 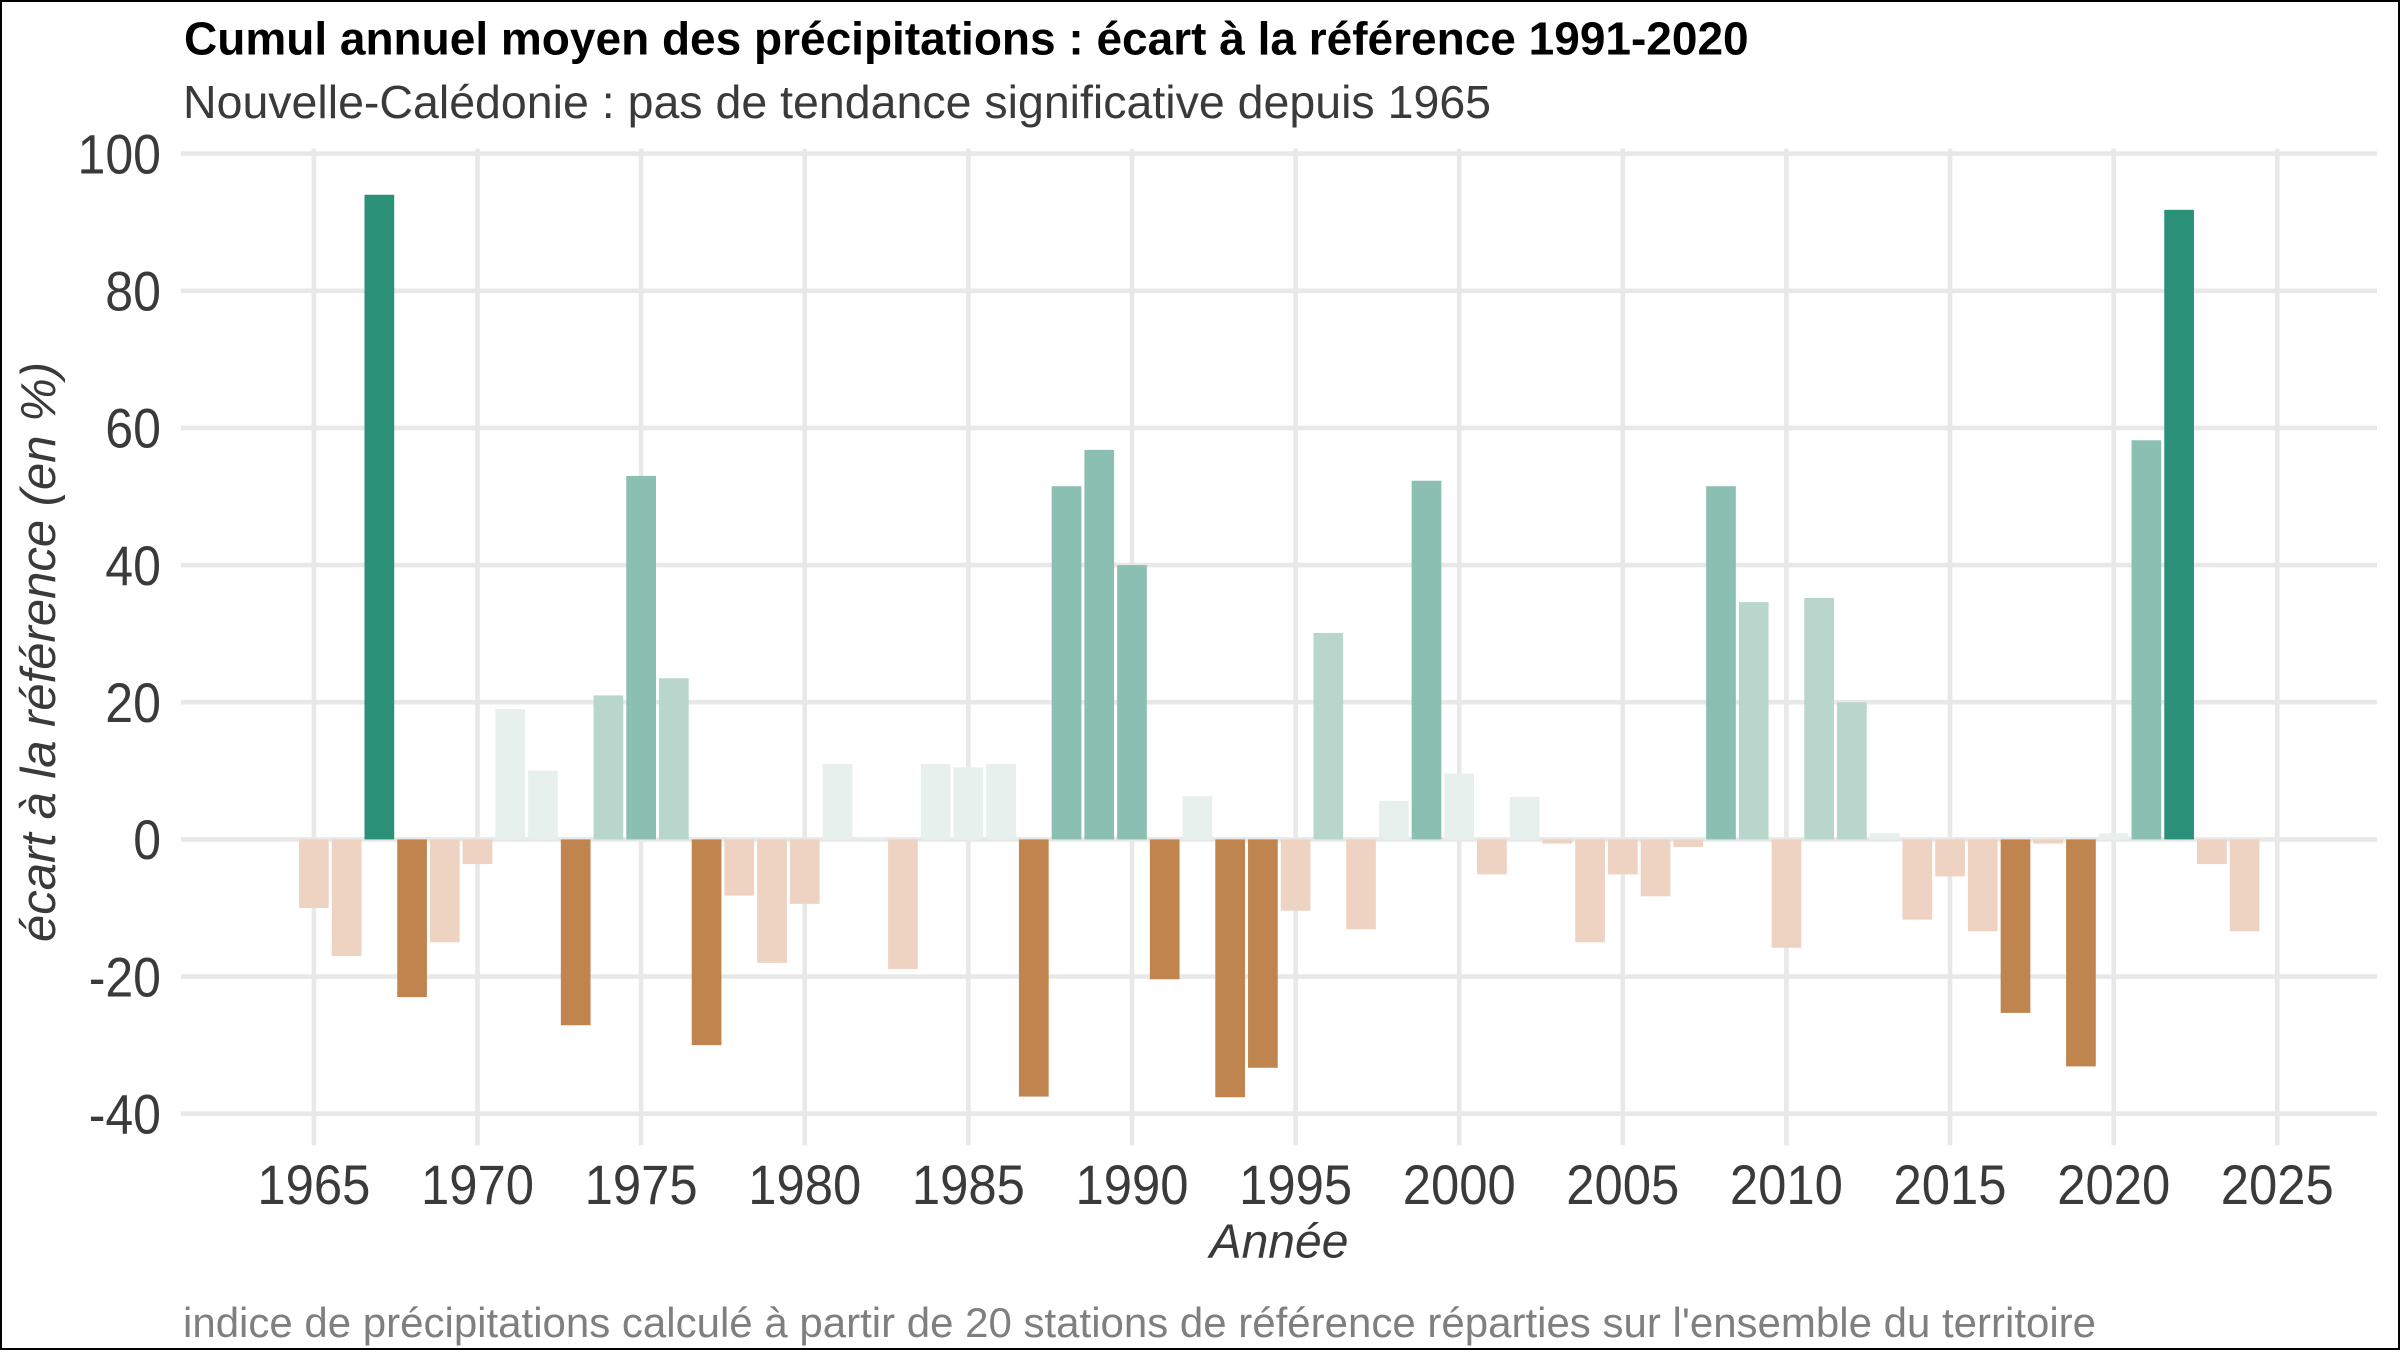 I want to click on svg-text: 100, so click(x=120, y=153).